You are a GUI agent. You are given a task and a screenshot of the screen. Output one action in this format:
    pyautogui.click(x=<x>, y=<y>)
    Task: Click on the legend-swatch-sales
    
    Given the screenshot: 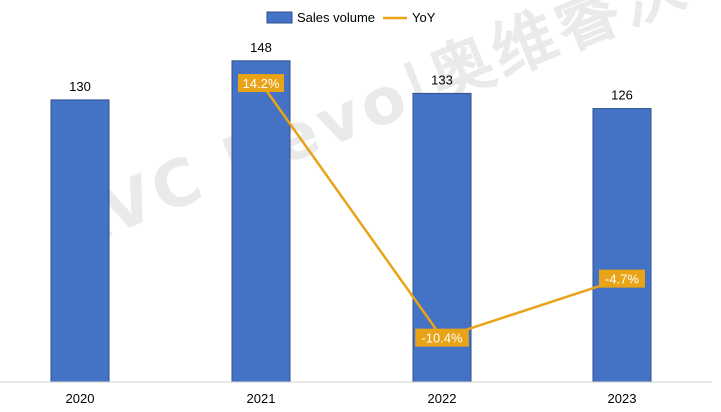 What is the action you would take?
    pyautogui.click(x=279, y=17)
    